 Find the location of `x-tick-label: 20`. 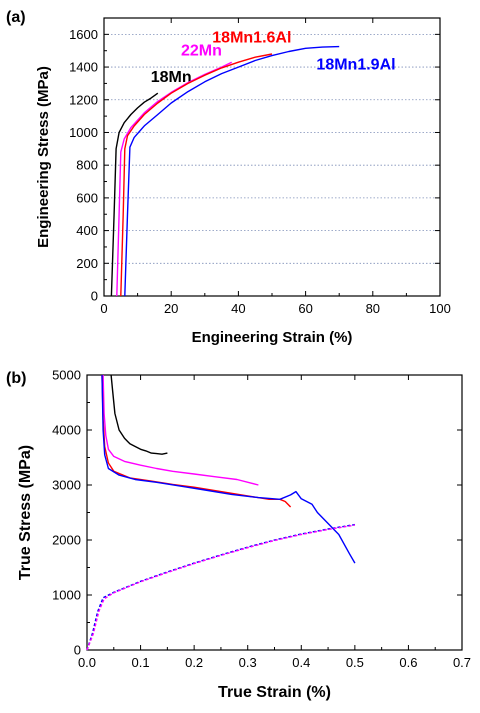

x-tick-label: 20 is located at coordinates (171, 308).